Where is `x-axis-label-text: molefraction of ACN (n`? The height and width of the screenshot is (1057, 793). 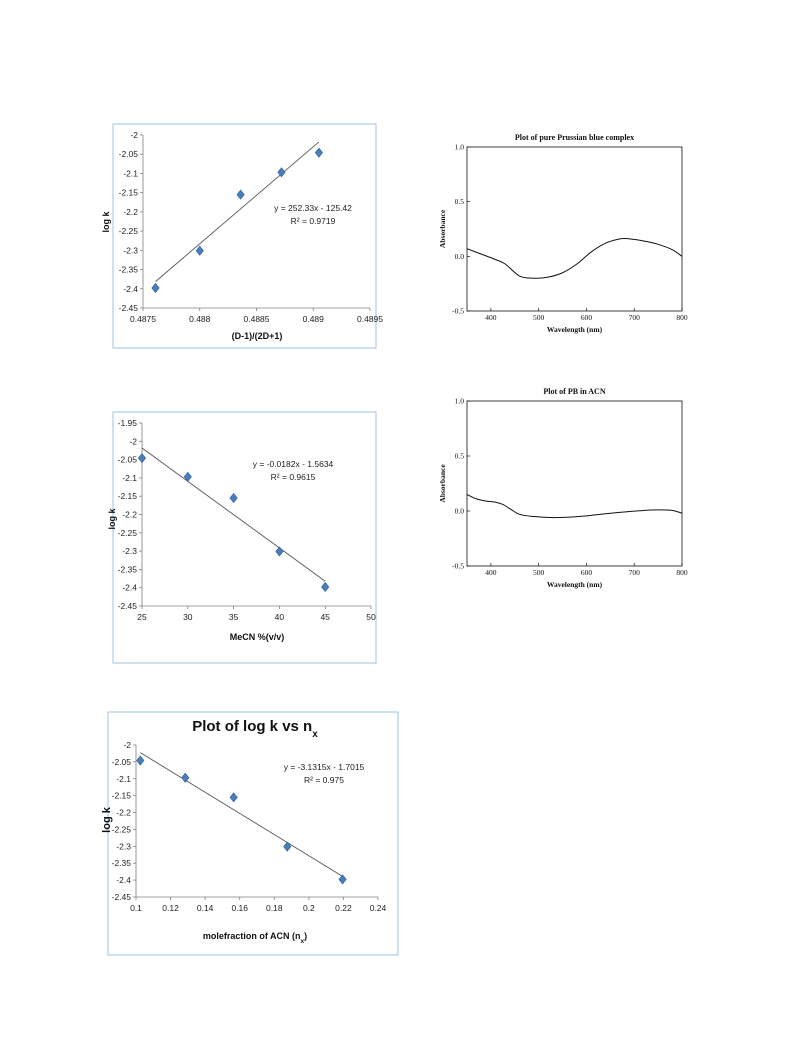 x-axis-label-text: molefraction of ACN (n is located at coordinates (252, 936).